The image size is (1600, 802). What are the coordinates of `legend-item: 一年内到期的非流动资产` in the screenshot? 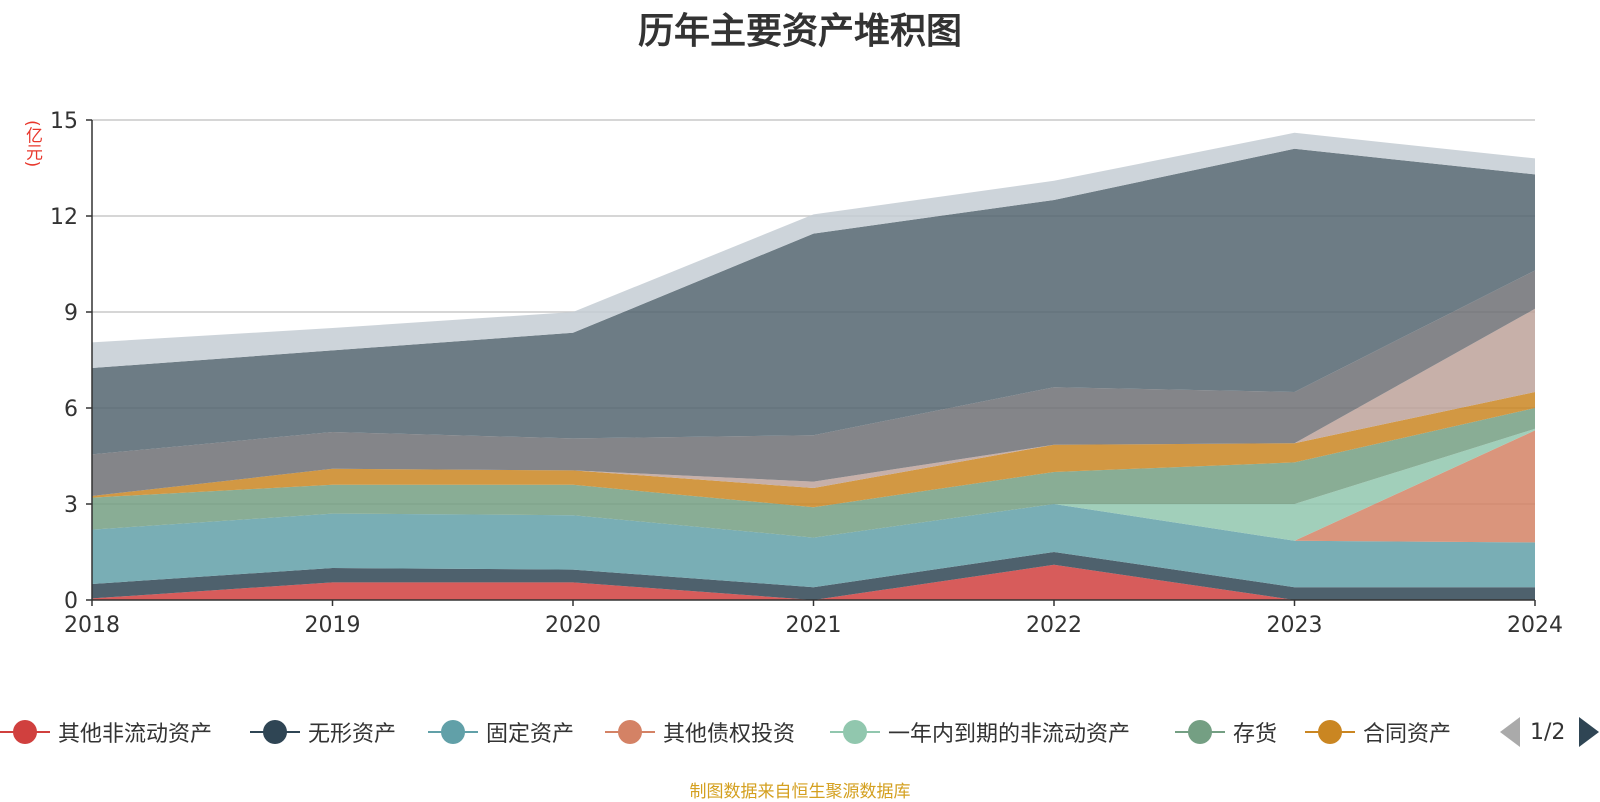 It's located at (980, 732).